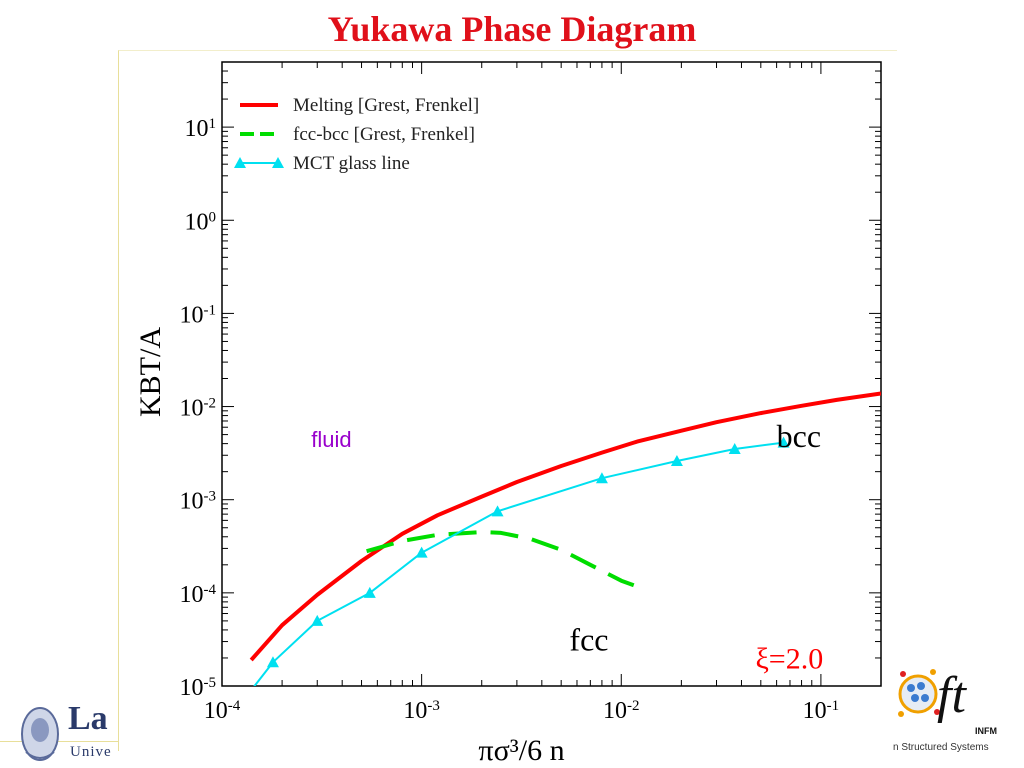  What do you see at coordinates (621, 711) in the screenshot?
I see `x-tick-label: 10⁻²` at bounding box center [621, 711].